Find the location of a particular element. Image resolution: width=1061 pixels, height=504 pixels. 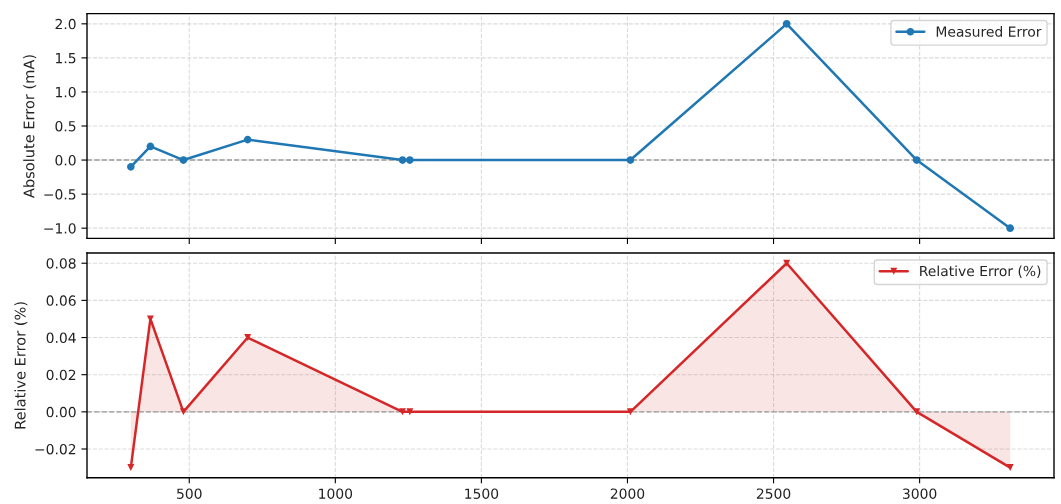

y-tick-label: 0.06 is located at coordinates (61, 300).